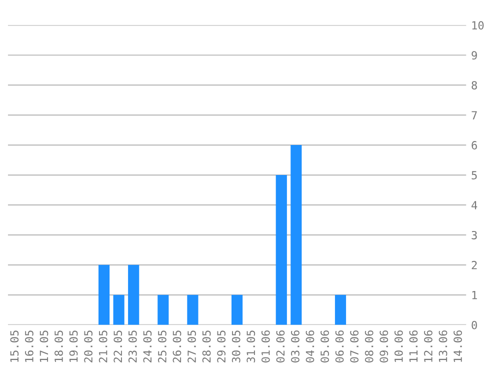  I want to click on x-tick-label: 26.05, so click(177, 346).